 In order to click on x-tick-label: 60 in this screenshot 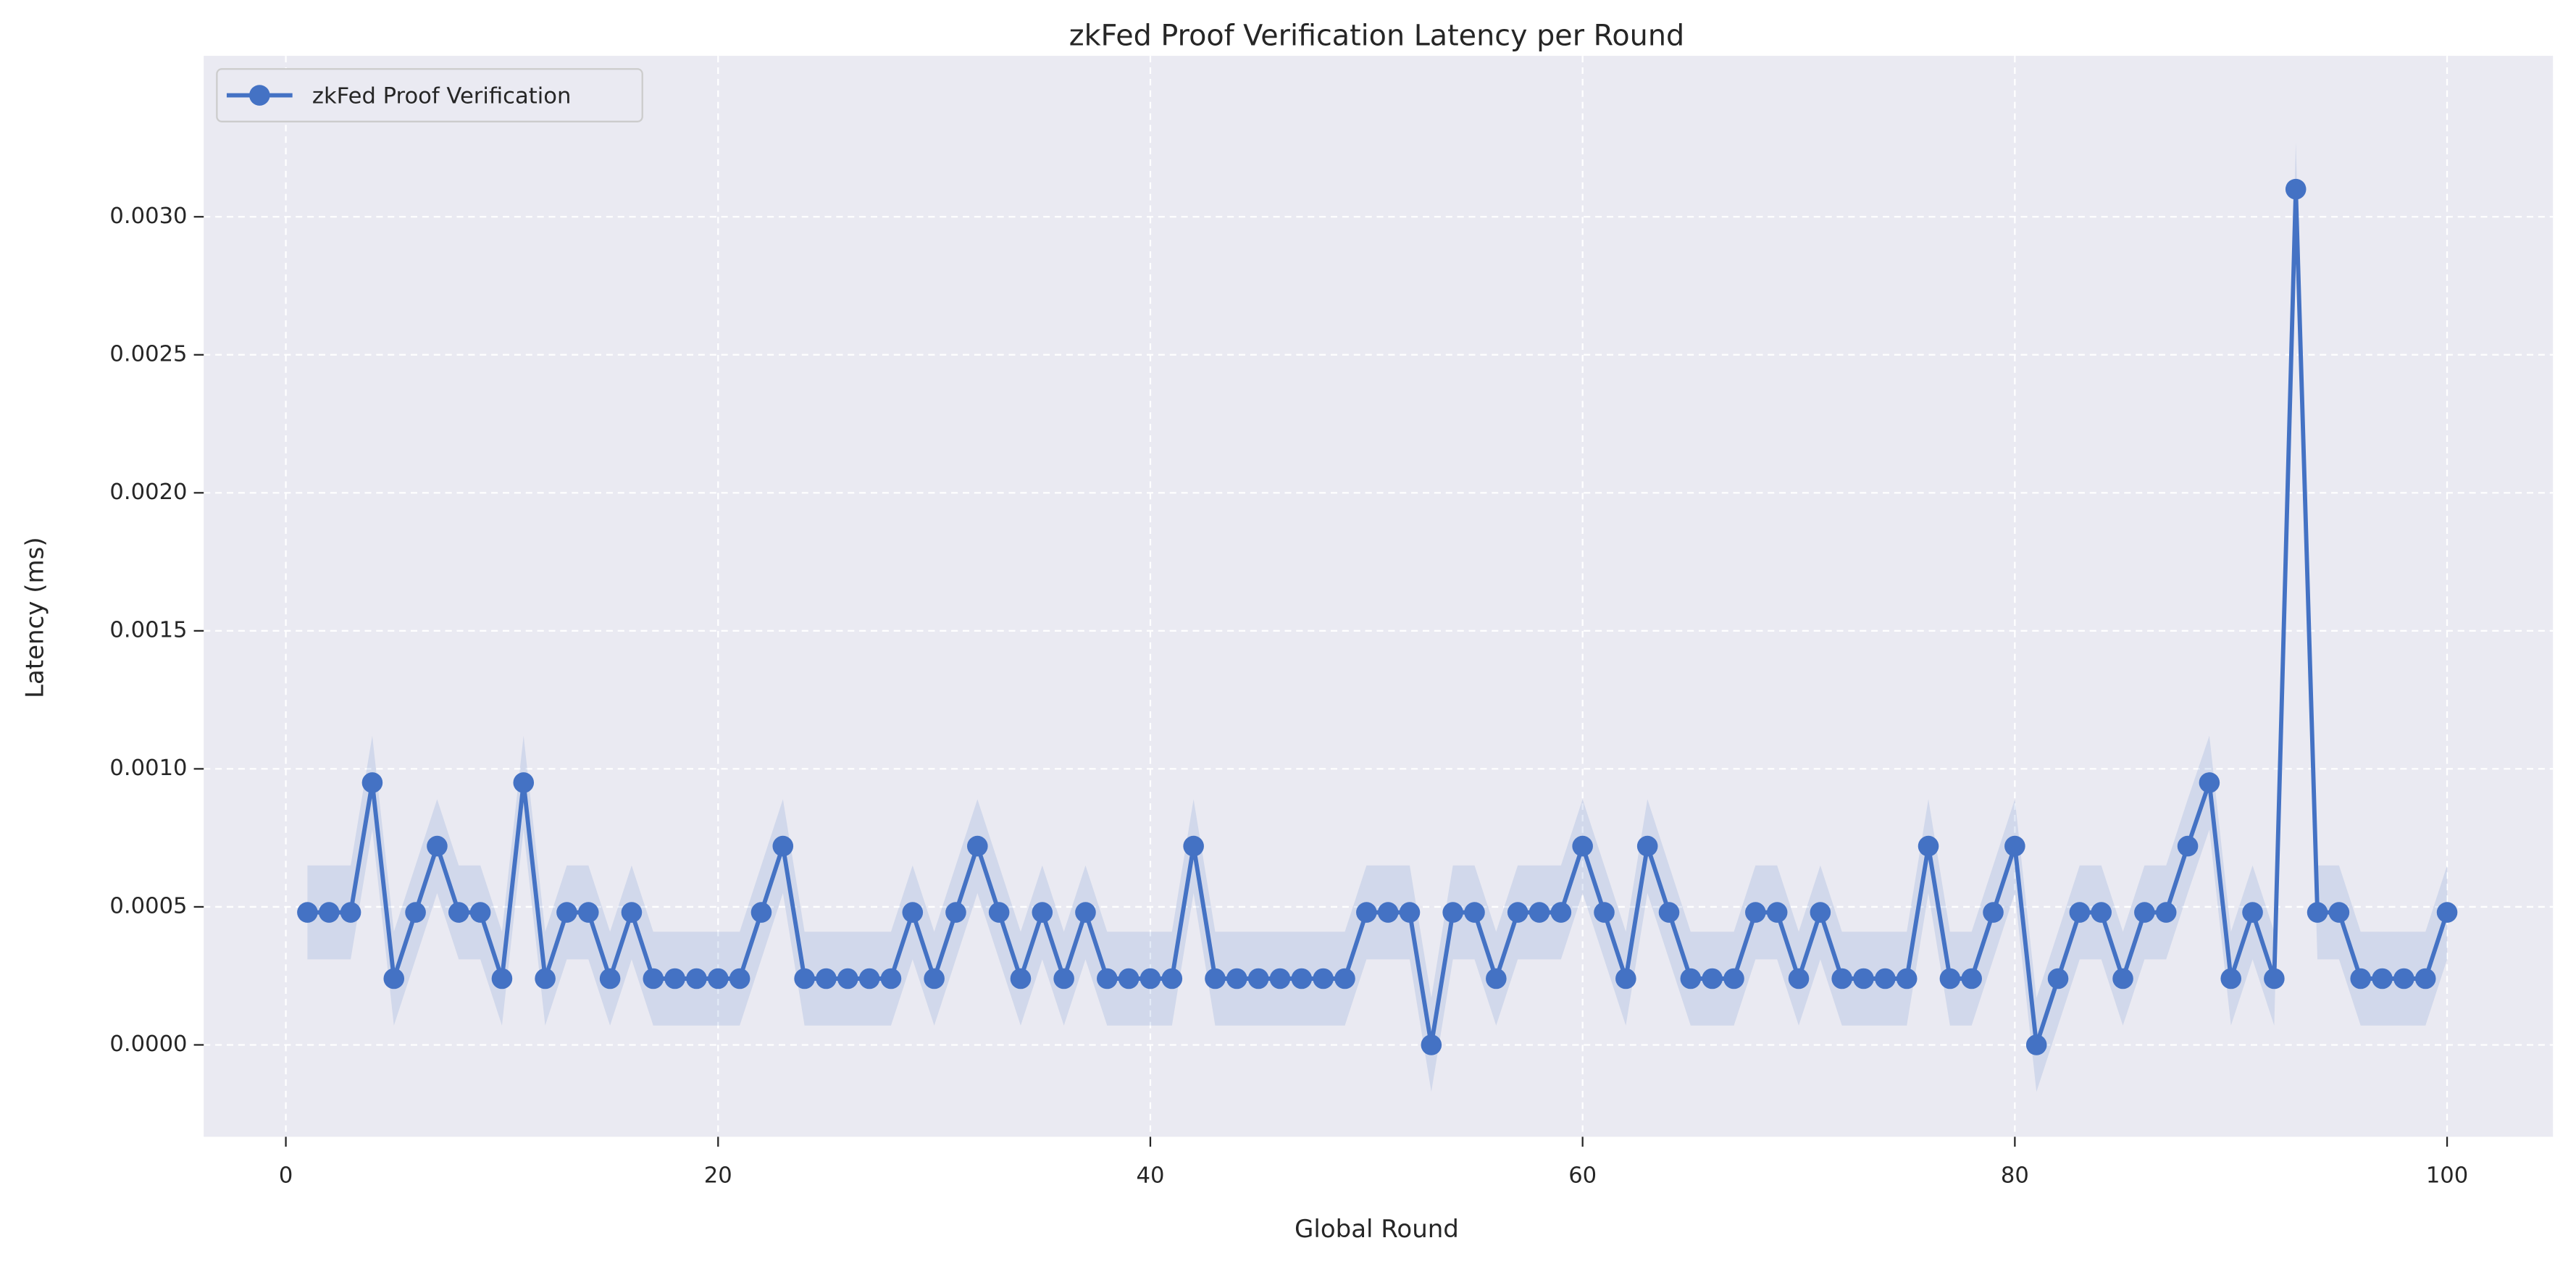, I will do `click(1582, 1176)`.